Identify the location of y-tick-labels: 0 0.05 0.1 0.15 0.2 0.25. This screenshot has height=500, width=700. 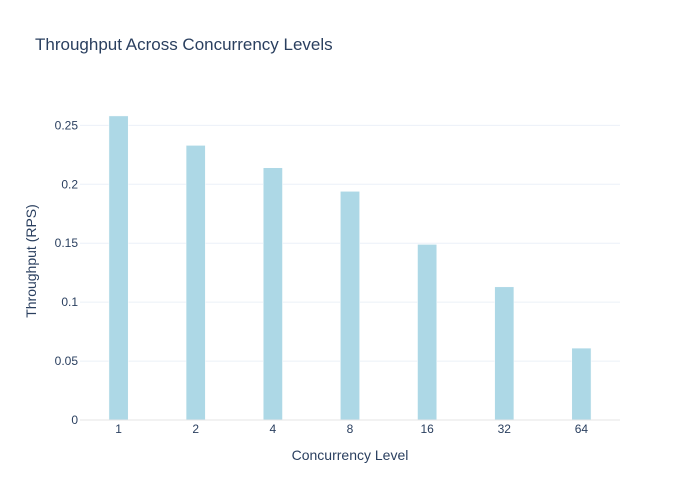
(67, 272).